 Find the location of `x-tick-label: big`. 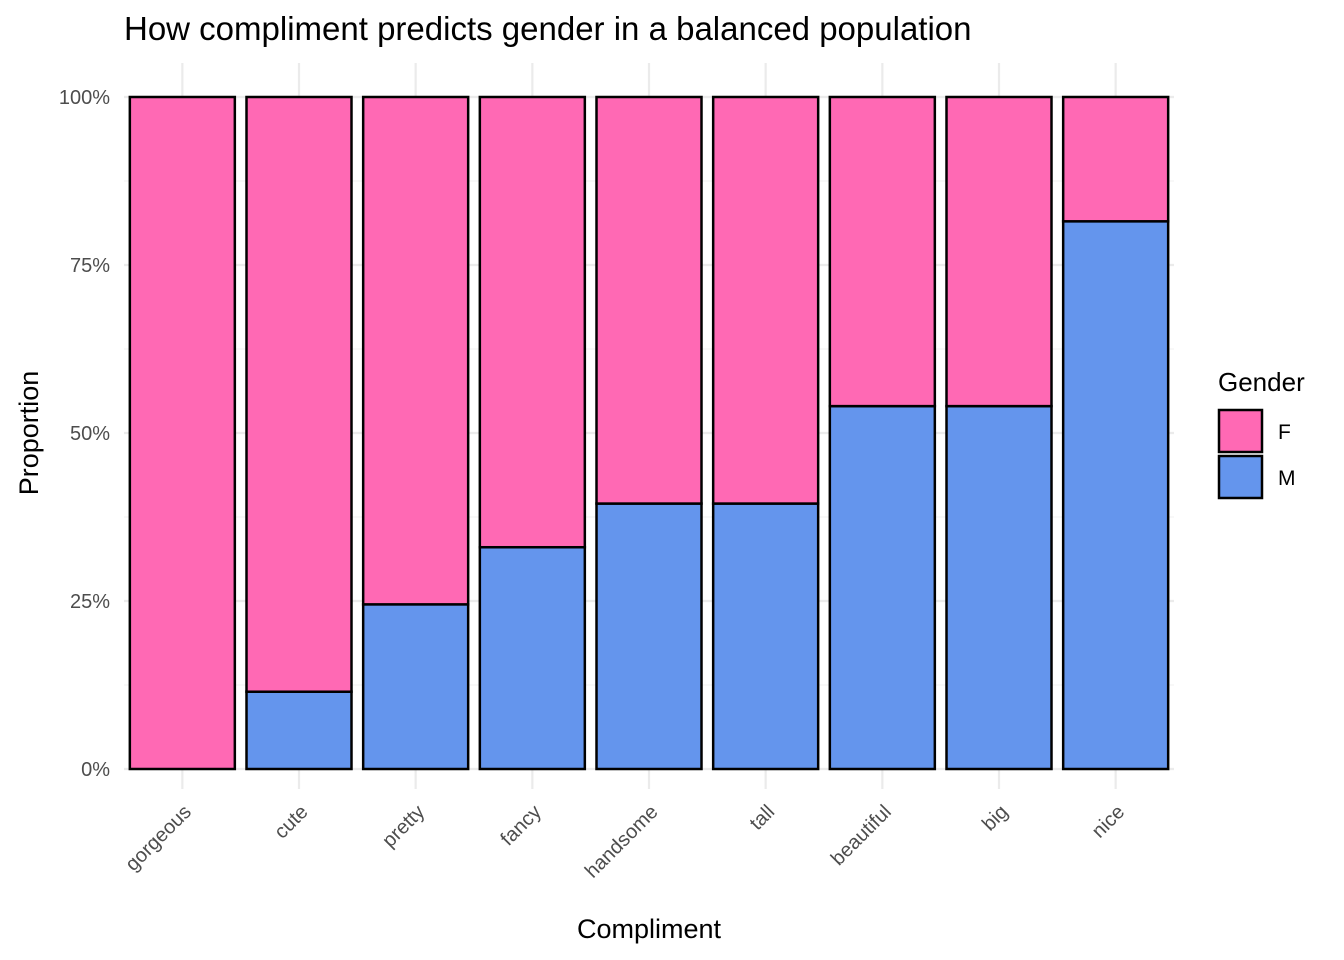

x-tick-label: big is located at coordinates (995, 818).